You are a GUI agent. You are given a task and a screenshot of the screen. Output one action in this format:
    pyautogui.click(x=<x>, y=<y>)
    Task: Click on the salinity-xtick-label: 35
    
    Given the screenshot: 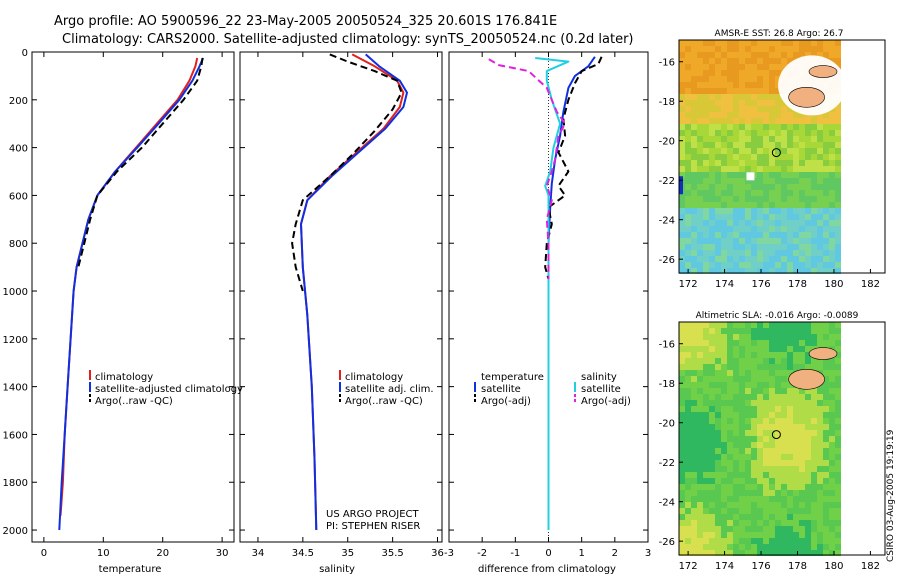 What is the action you would take?
    pyautogui.click(x=347, y=553)
    